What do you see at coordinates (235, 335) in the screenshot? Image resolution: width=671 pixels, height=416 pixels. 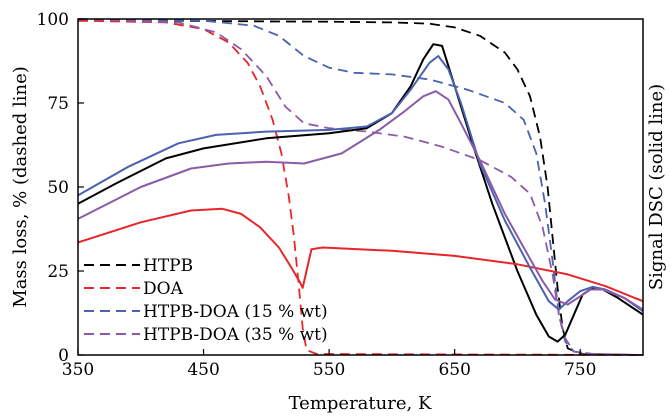 I see `legend-label: HTPB-DOA (35 % wt)` at bounding box center [235, 335].